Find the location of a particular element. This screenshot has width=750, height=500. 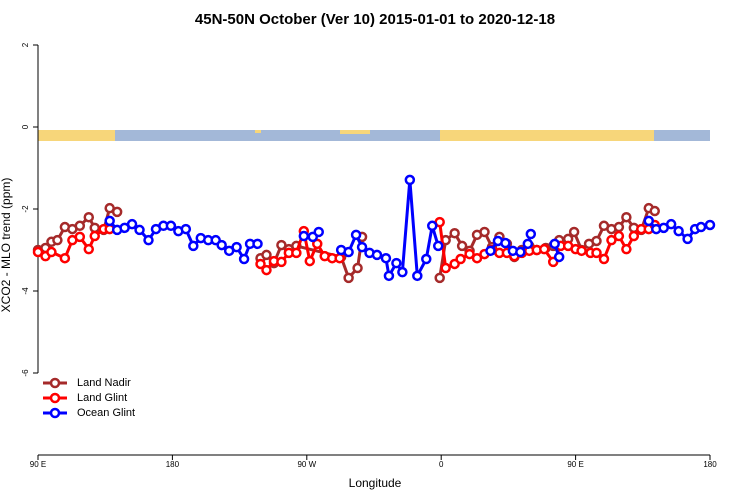

ocean-strip is located at coordinates (374, 135).